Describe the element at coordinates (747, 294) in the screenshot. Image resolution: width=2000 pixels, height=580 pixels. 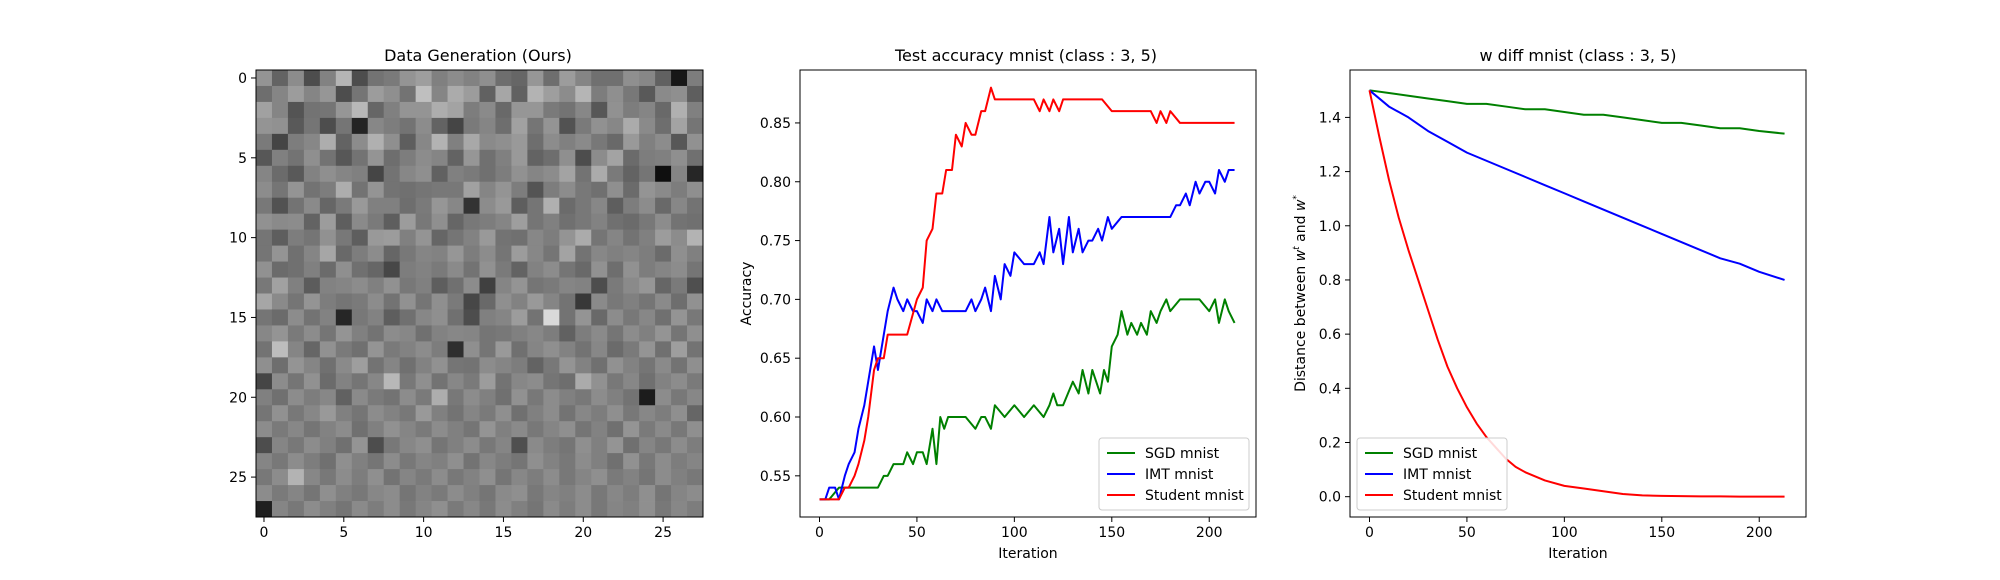
I see `accuracy-y-label: Accuracy` at that location.